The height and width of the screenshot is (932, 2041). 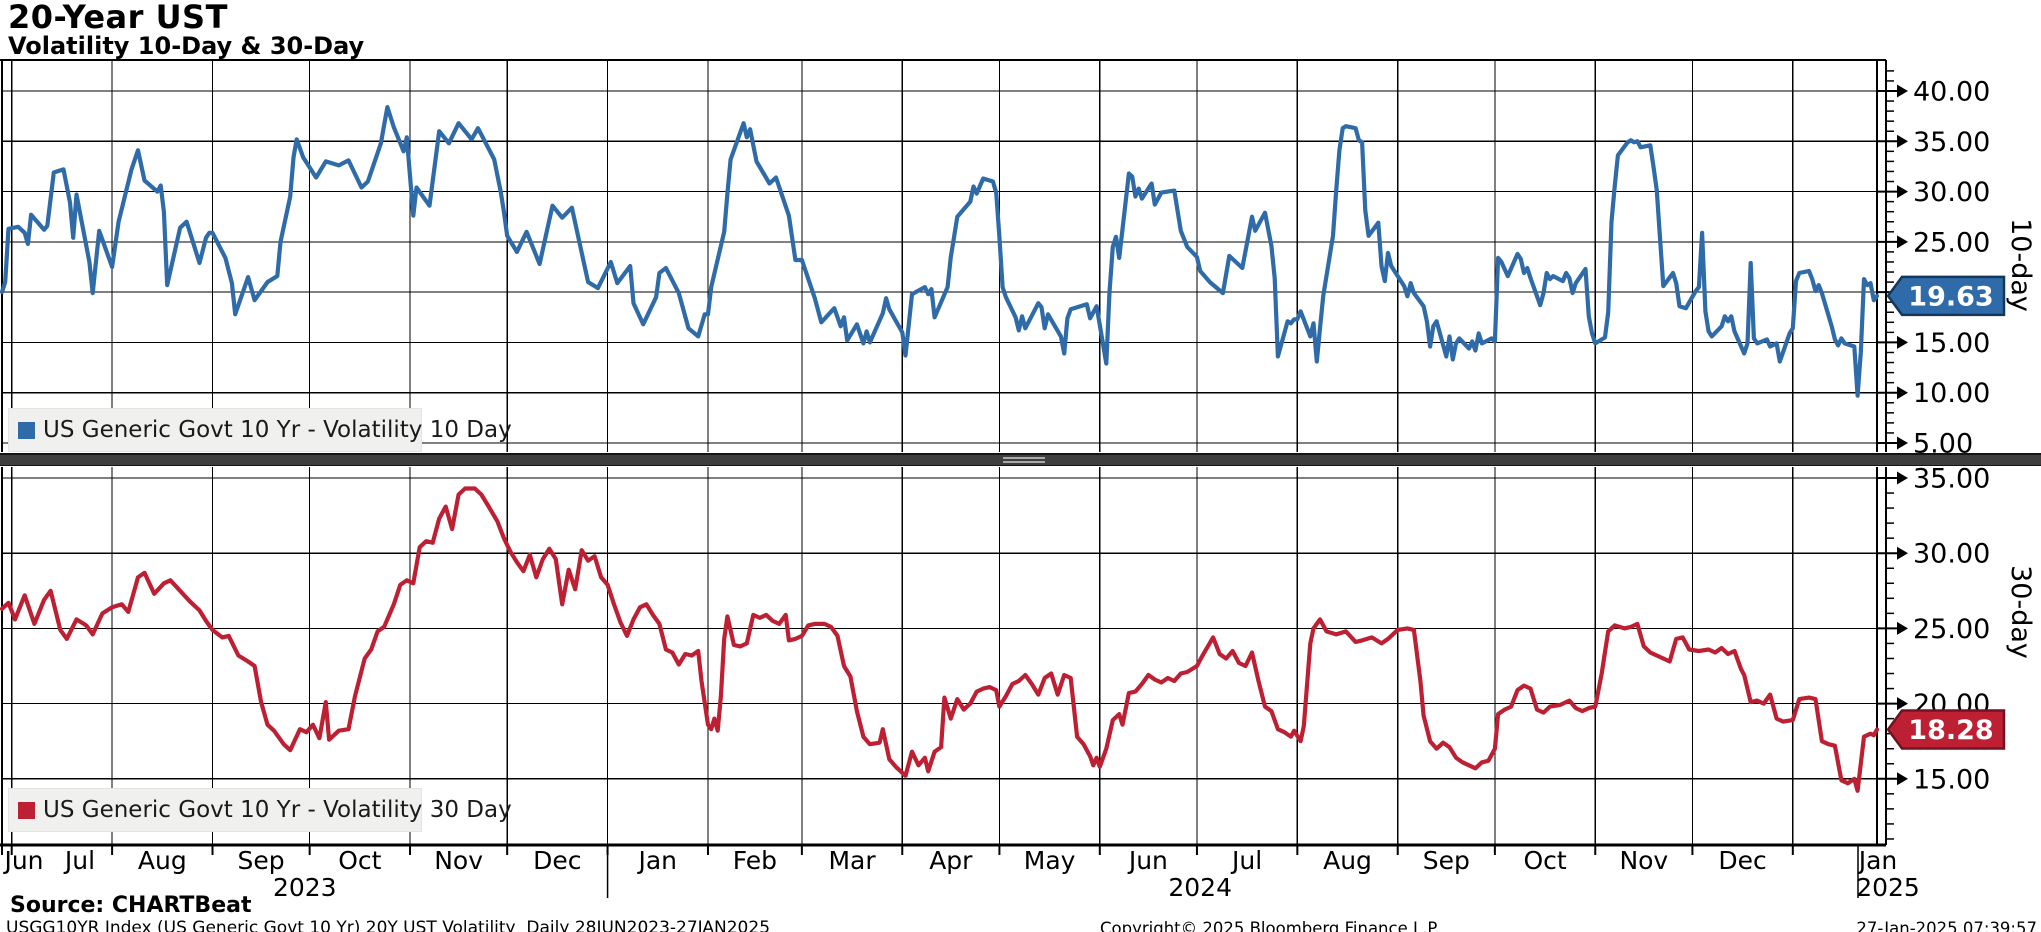 What do you see at coordinates (1050, 860) in the screenshot?
I see `month-label: May` at bounding box center [1050, 860].